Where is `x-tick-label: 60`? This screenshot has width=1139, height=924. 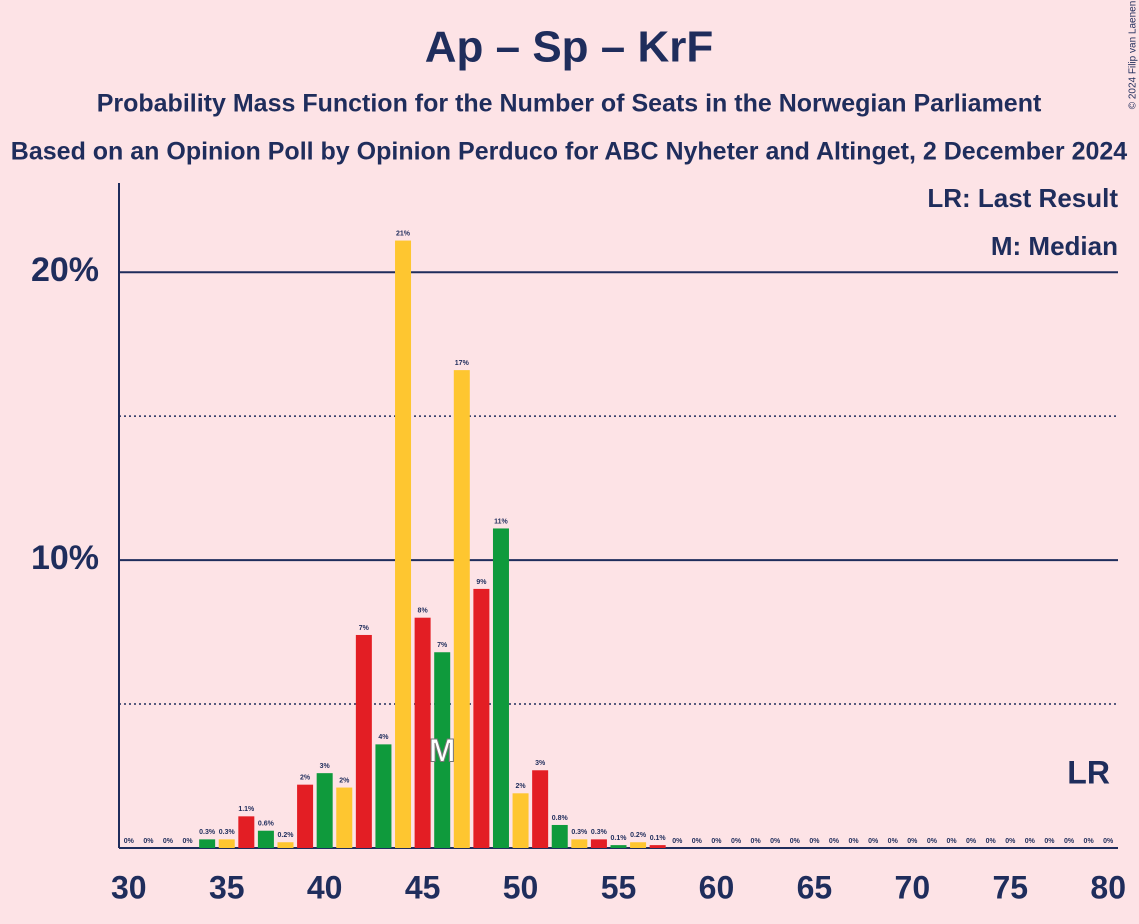 x-tick-label: 60 is located at coordinates (717, 887).